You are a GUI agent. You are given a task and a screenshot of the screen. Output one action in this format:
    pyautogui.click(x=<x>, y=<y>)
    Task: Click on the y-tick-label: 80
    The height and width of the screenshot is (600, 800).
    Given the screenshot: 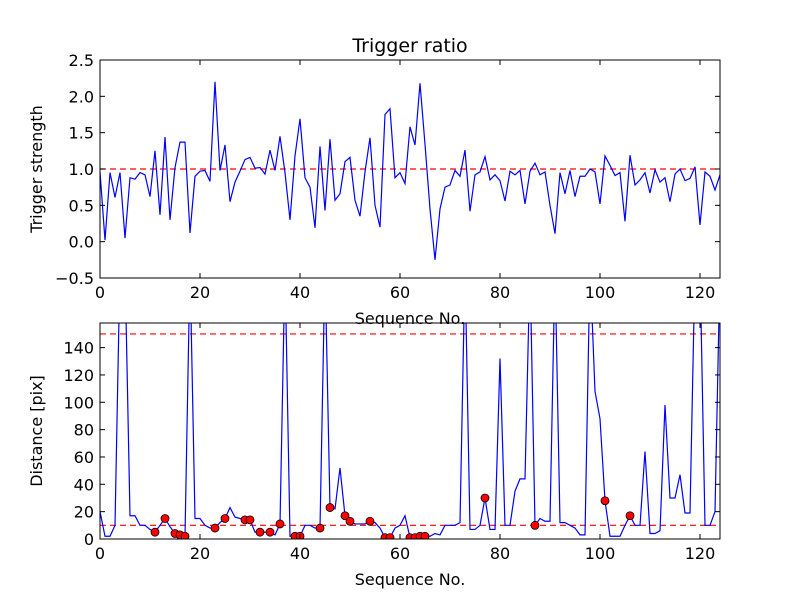 What is the action you would take?
    pyautogui.click(x=84, y=430)
    